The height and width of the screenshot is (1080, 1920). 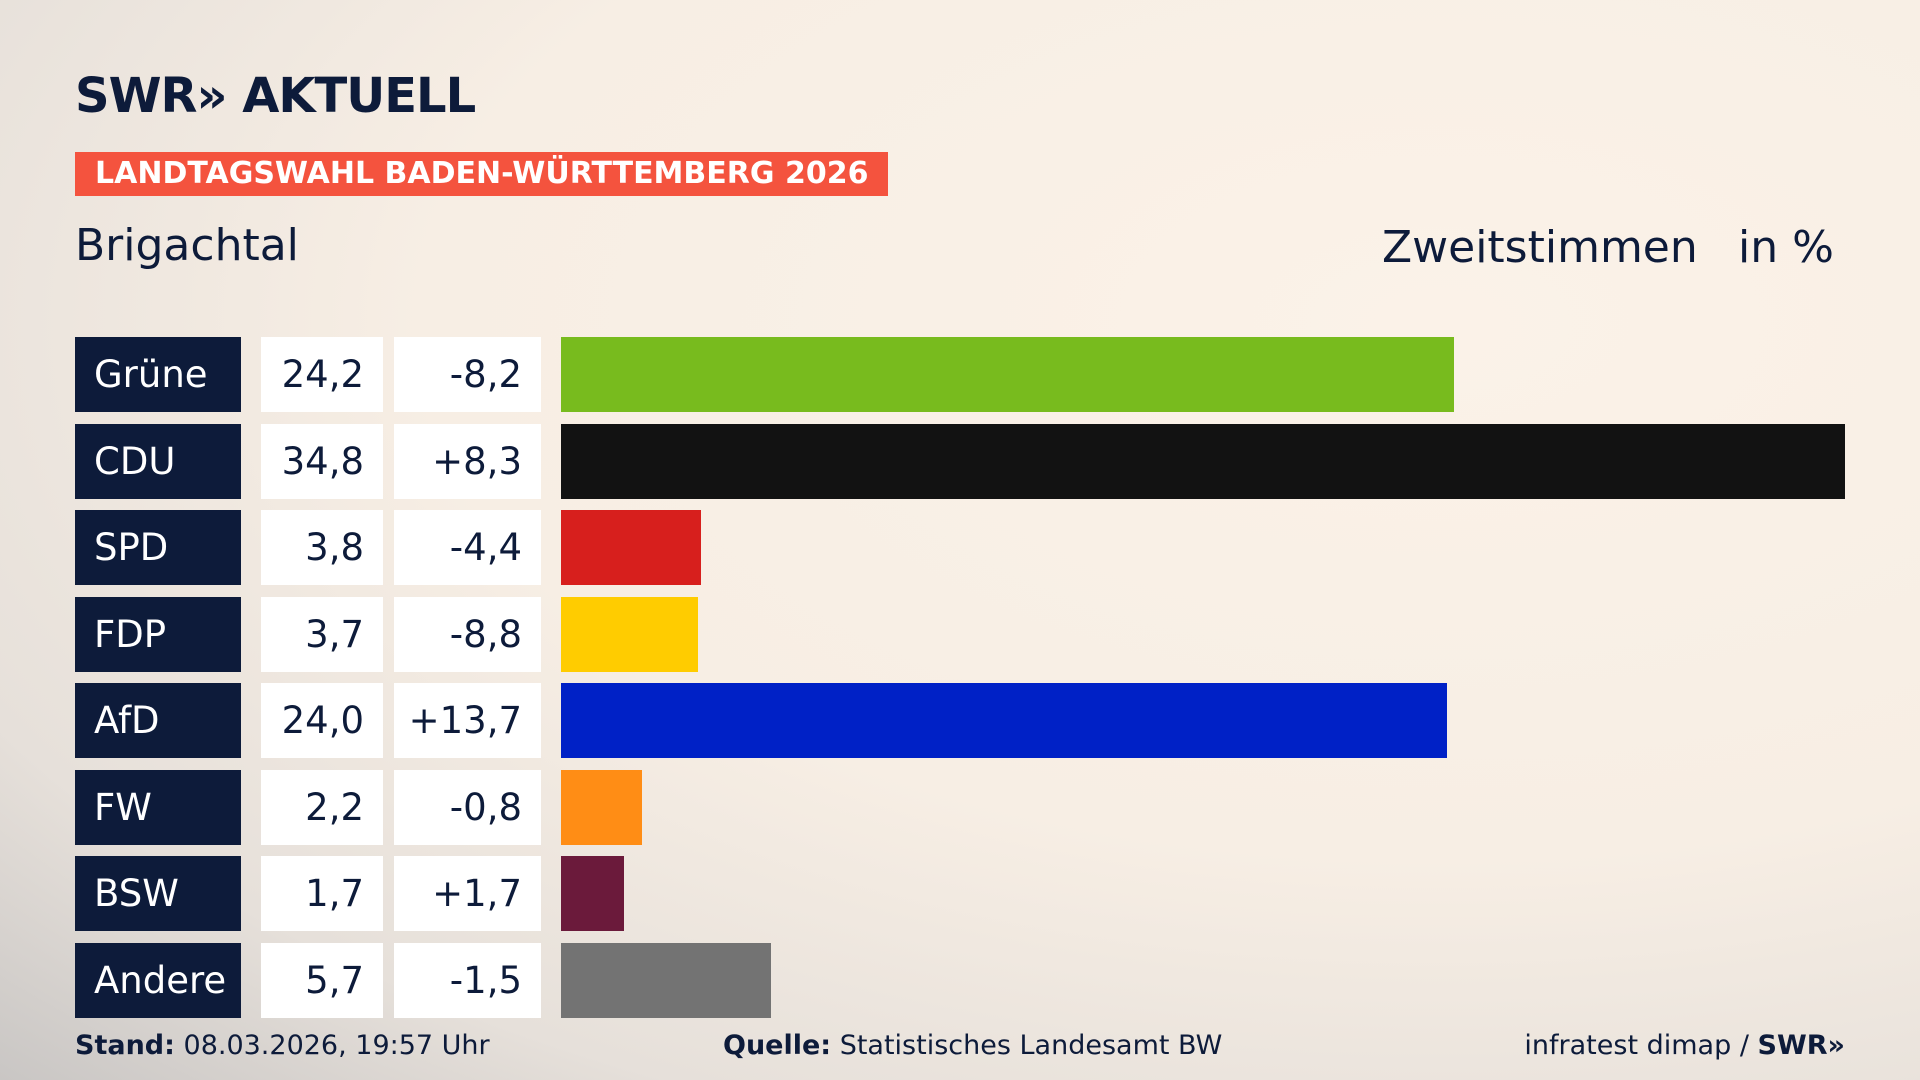 What do you see at coordinates (322, 893) in the screenshot?
I see `value-label: 1,7` at bounding box center [322, 893].